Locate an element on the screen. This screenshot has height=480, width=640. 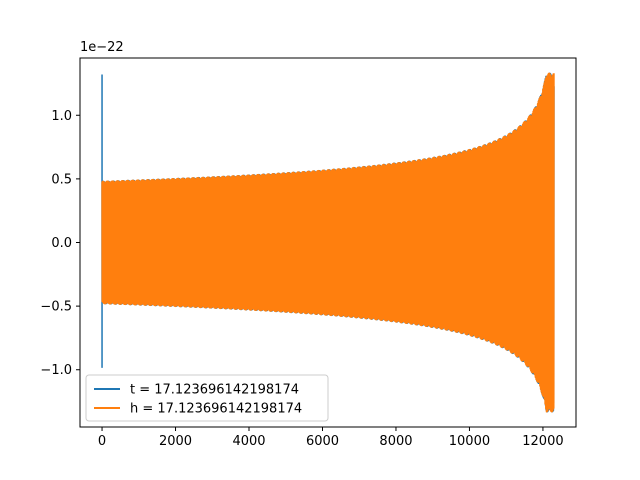
x-tick-label: 0 is located at coordinates (102, 441).